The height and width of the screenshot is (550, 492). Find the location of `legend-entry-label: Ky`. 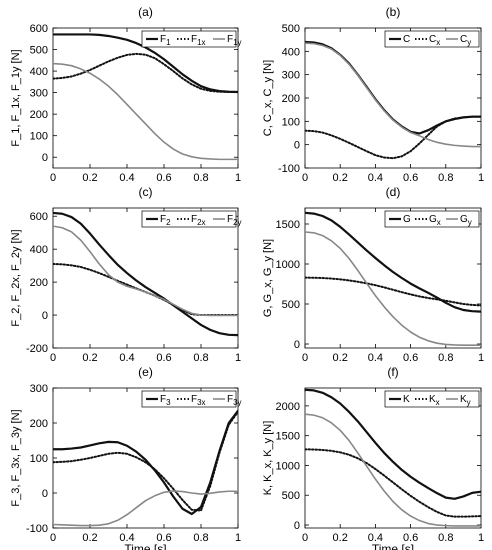

legend-entry-label: Ky is located at coordinates (465, 400).